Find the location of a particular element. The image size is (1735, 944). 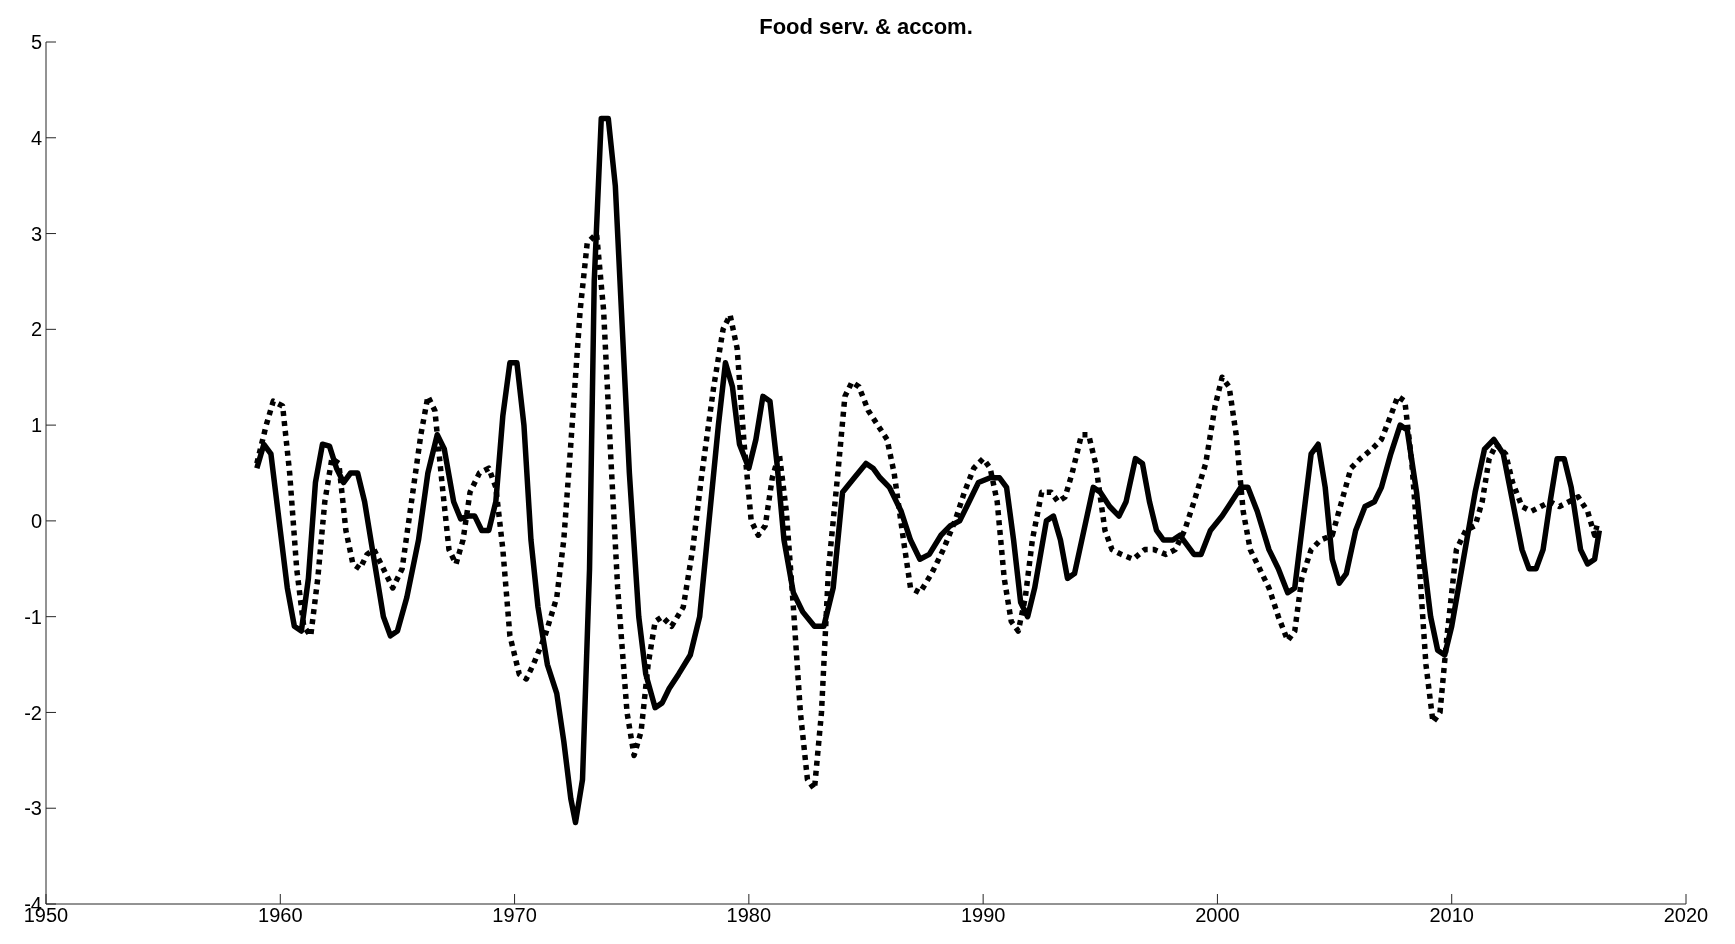

y-tick-label: -1 is located at coordinates (33, 616).